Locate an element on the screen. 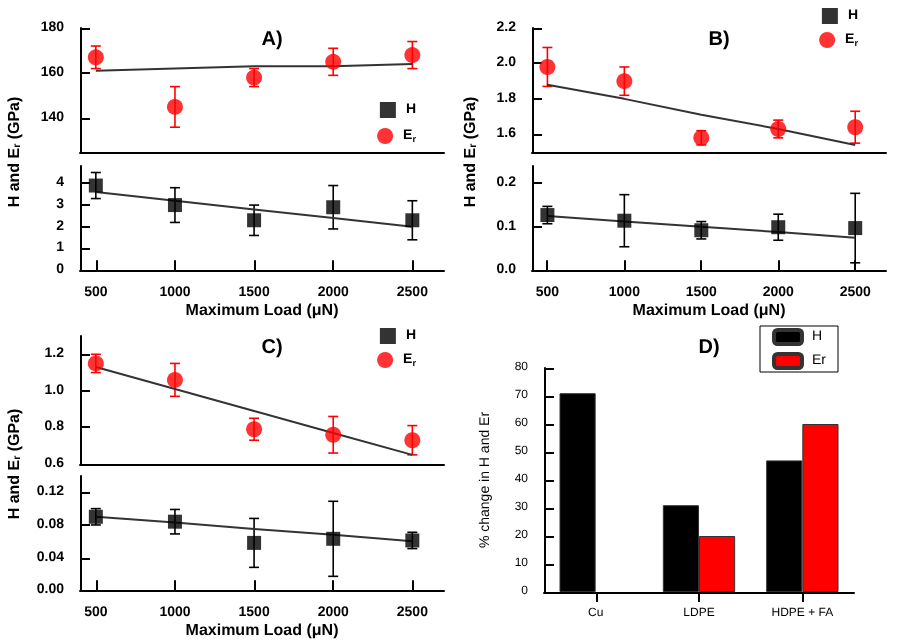 This screenshot has width=902, height=640. chart-title: C) is located at coordinates (272, 348).